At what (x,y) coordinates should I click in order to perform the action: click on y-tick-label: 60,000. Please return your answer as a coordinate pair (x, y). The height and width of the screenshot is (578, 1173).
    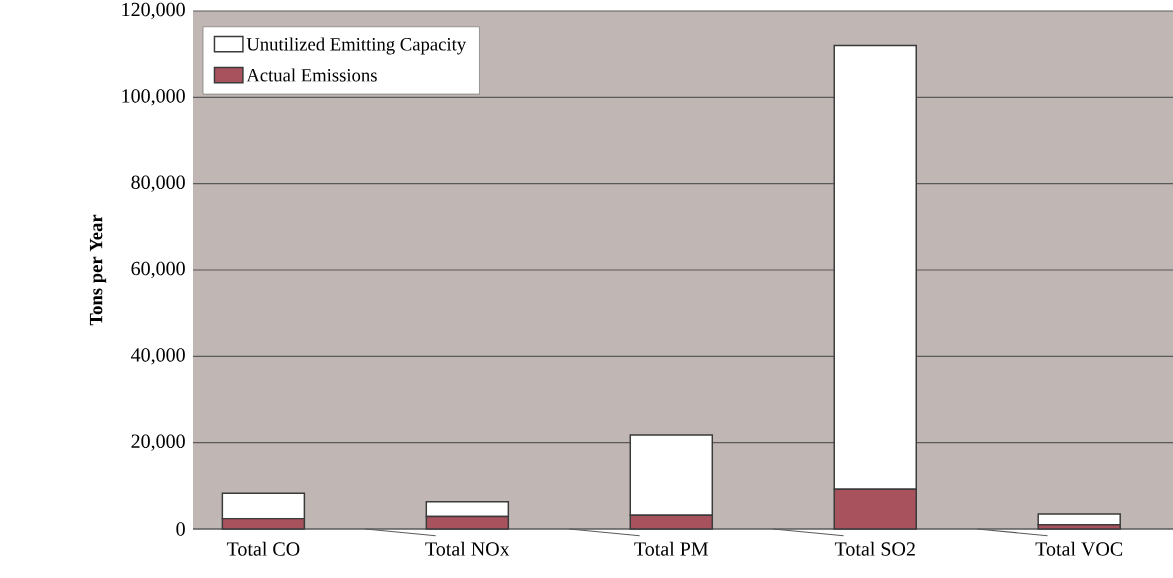
    Looking at the image, I should click on (158, 270).